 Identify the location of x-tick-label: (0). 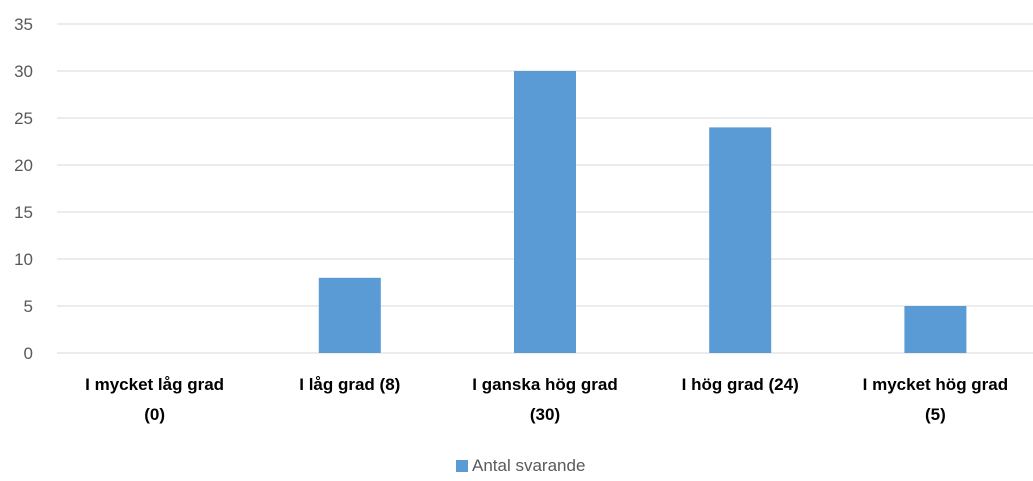
(154, 414).